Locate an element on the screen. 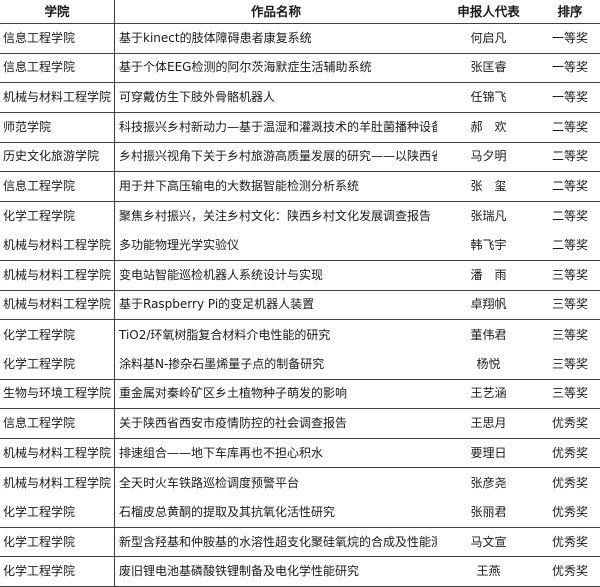 This screenshot has width=600, height=587. college-cell: 师范学院 is located at coordinates (57, 127).